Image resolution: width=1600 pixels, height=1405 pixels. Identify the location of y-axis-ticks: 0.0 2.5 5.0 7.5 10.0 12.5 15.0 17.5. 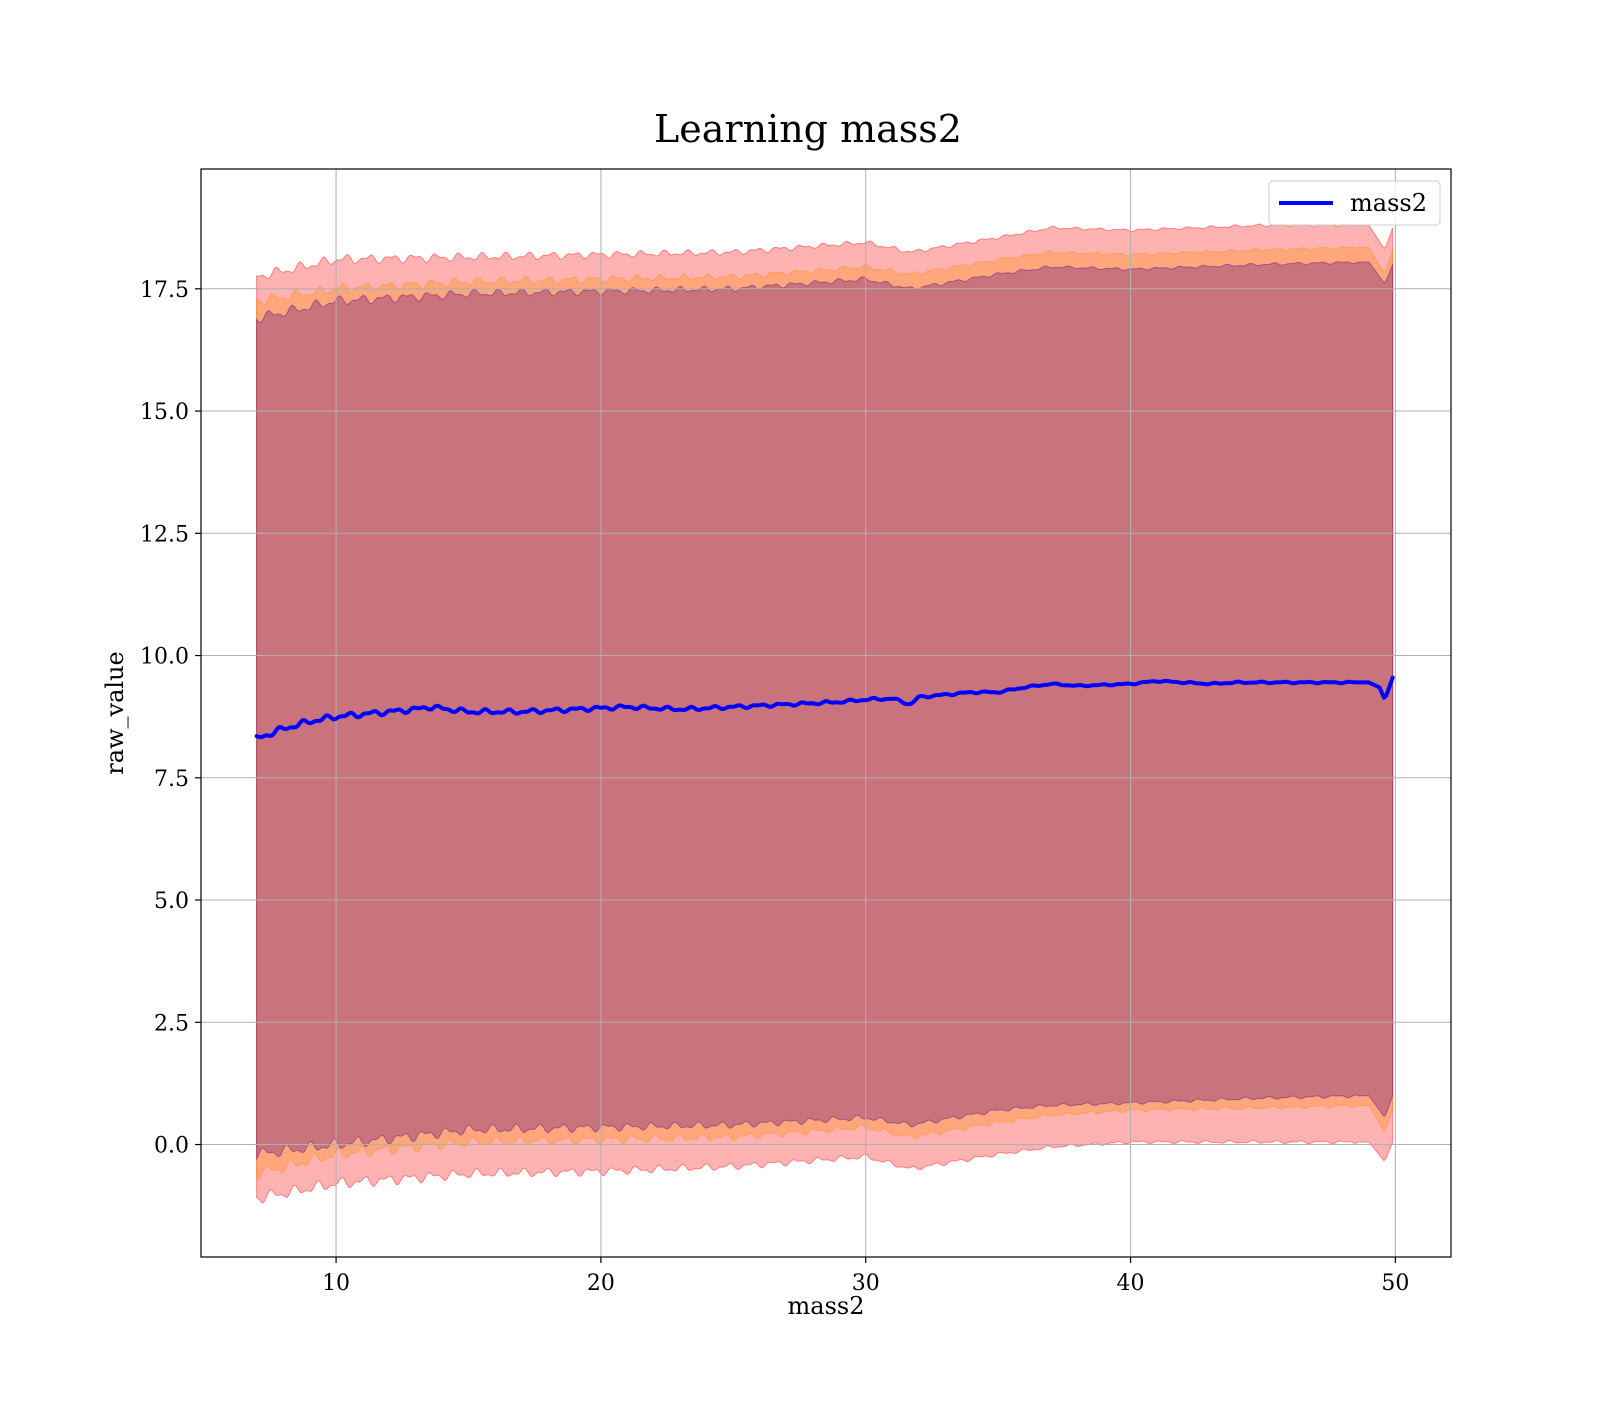
(170, 718).